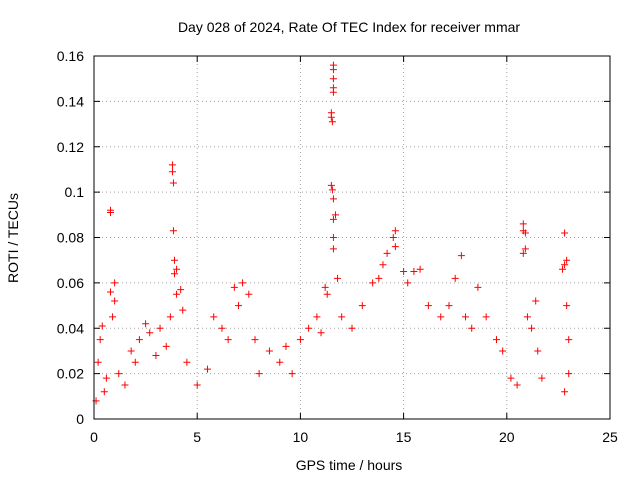  Describe the element at coordinates (70, 56) in the screenshot. I see `y-tick-label: 0.16` at that location.